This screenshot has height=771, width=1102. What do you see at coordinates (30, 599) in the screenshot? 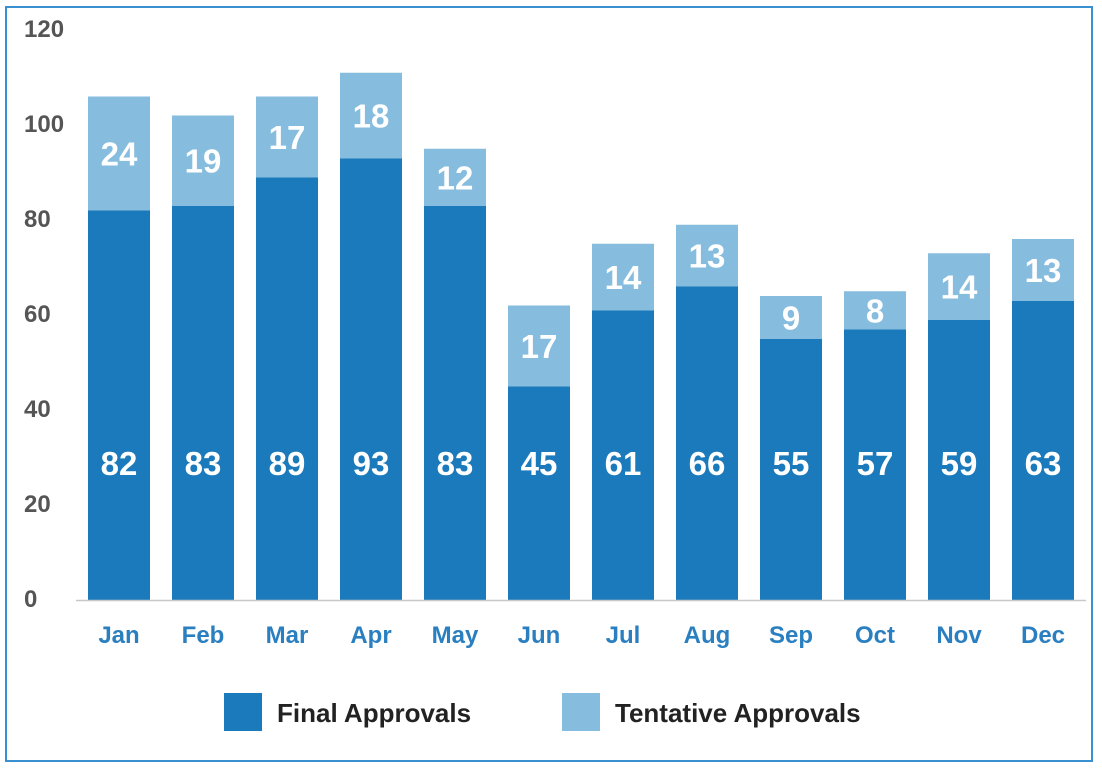
I see `y-tick-label: 0` at bounding box center [30, 599].